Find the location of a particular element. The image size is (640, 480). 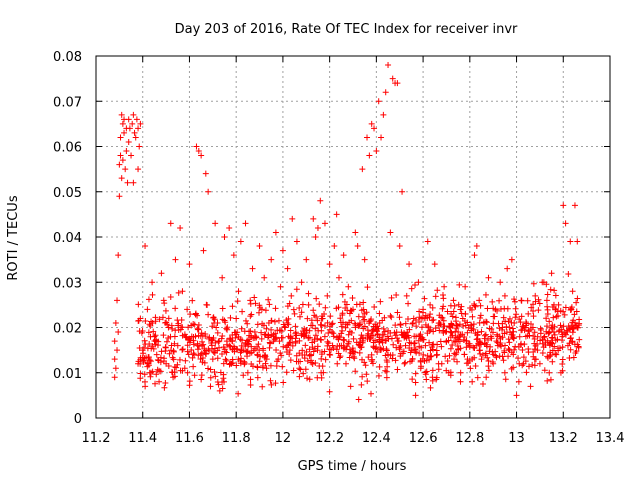

x-tick-label: 12.6 is located at coordinates (423, 438).